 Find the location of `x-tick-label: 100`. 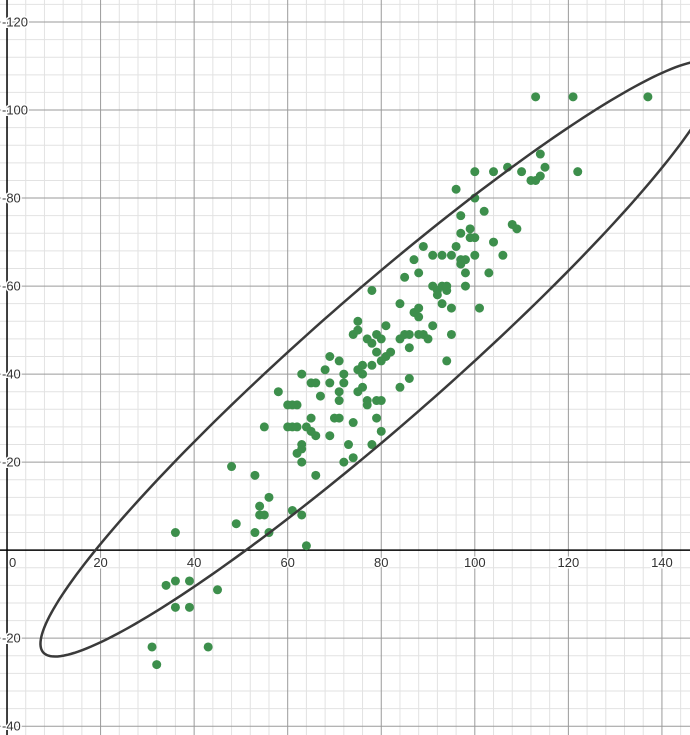

x-tick-label: 100 is located at coordinates (475, 562).